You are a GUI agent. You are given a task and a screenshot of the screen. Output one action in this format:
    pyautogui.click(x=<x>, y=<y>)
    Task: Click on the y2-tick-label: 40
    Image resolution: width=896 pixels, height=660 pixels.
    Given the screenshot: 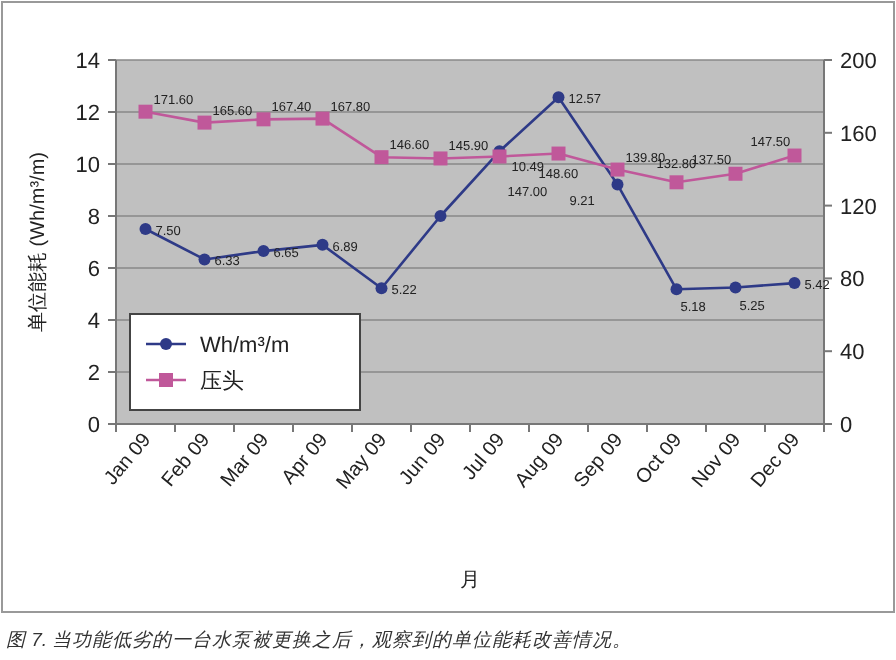 What is the action you would take?
    pyautogui.click(x=852, y=353)
    